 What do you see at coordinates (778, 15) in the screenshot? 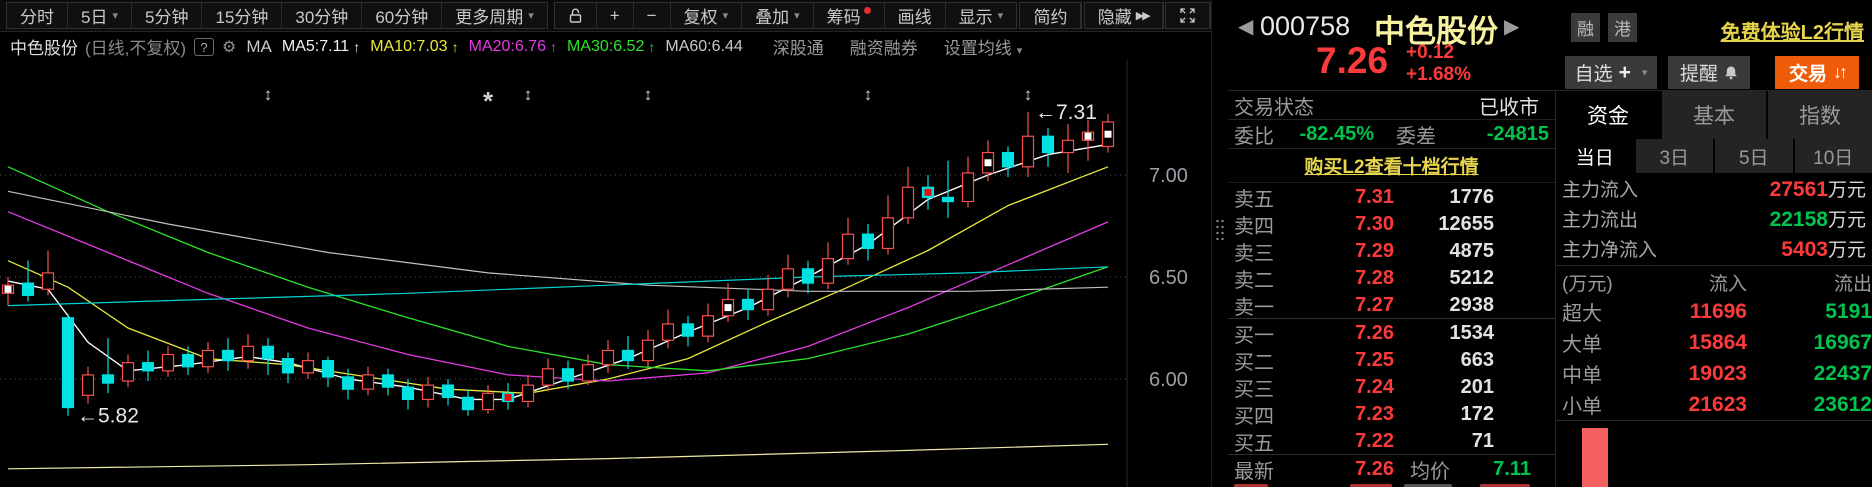
I see `overlay-button: 叠加 ▾` at bounding box center [778, 15].